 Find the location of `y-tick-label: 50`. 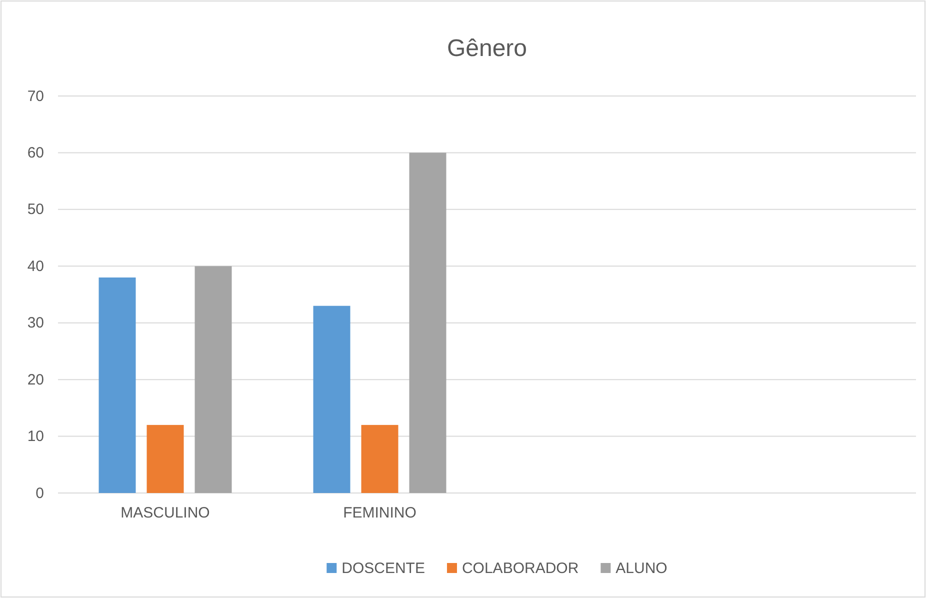

y-tick-label: 50 is located at coordinates (35, 209).